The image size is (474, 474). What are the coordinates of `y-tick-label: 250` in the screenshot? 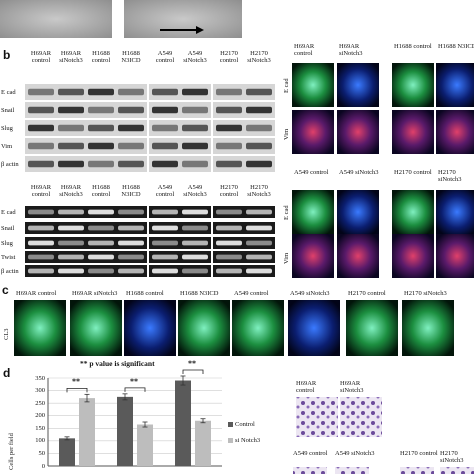 It's located at (40, 403).